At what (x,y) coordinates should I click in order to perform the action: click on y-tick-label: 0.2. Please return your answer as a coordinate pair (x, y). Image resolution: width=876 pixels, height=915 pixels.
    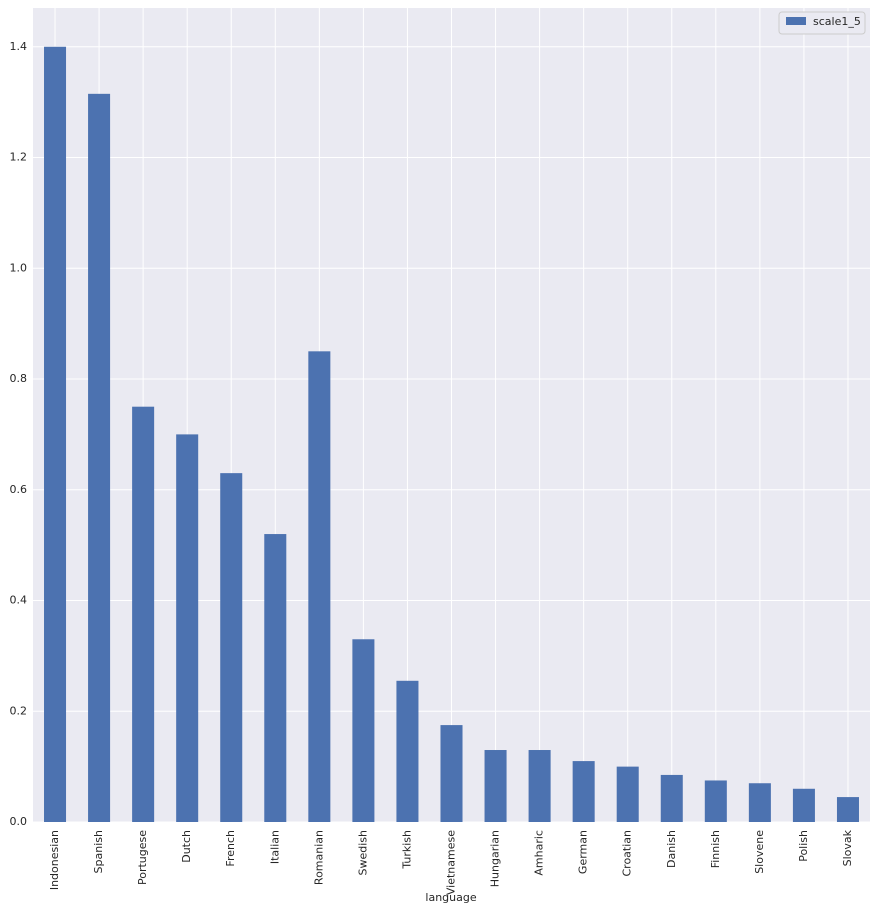
    Looking at the image, I should click on (19, 710).